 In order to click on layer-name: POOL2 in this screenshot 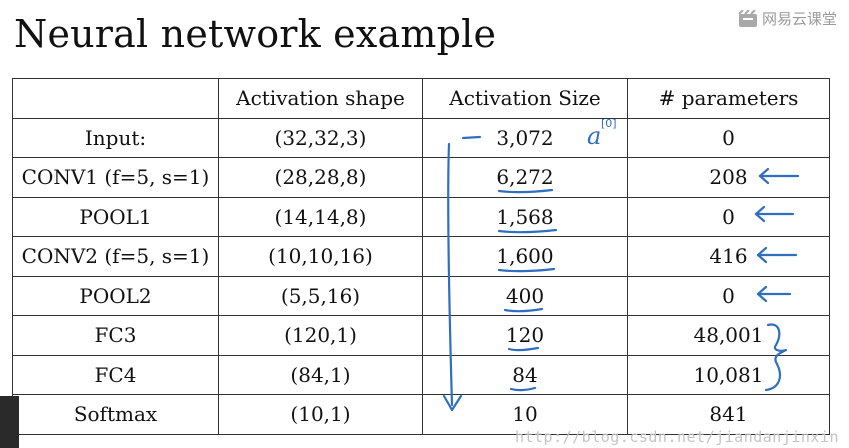, I will do `click(115, 295)`.